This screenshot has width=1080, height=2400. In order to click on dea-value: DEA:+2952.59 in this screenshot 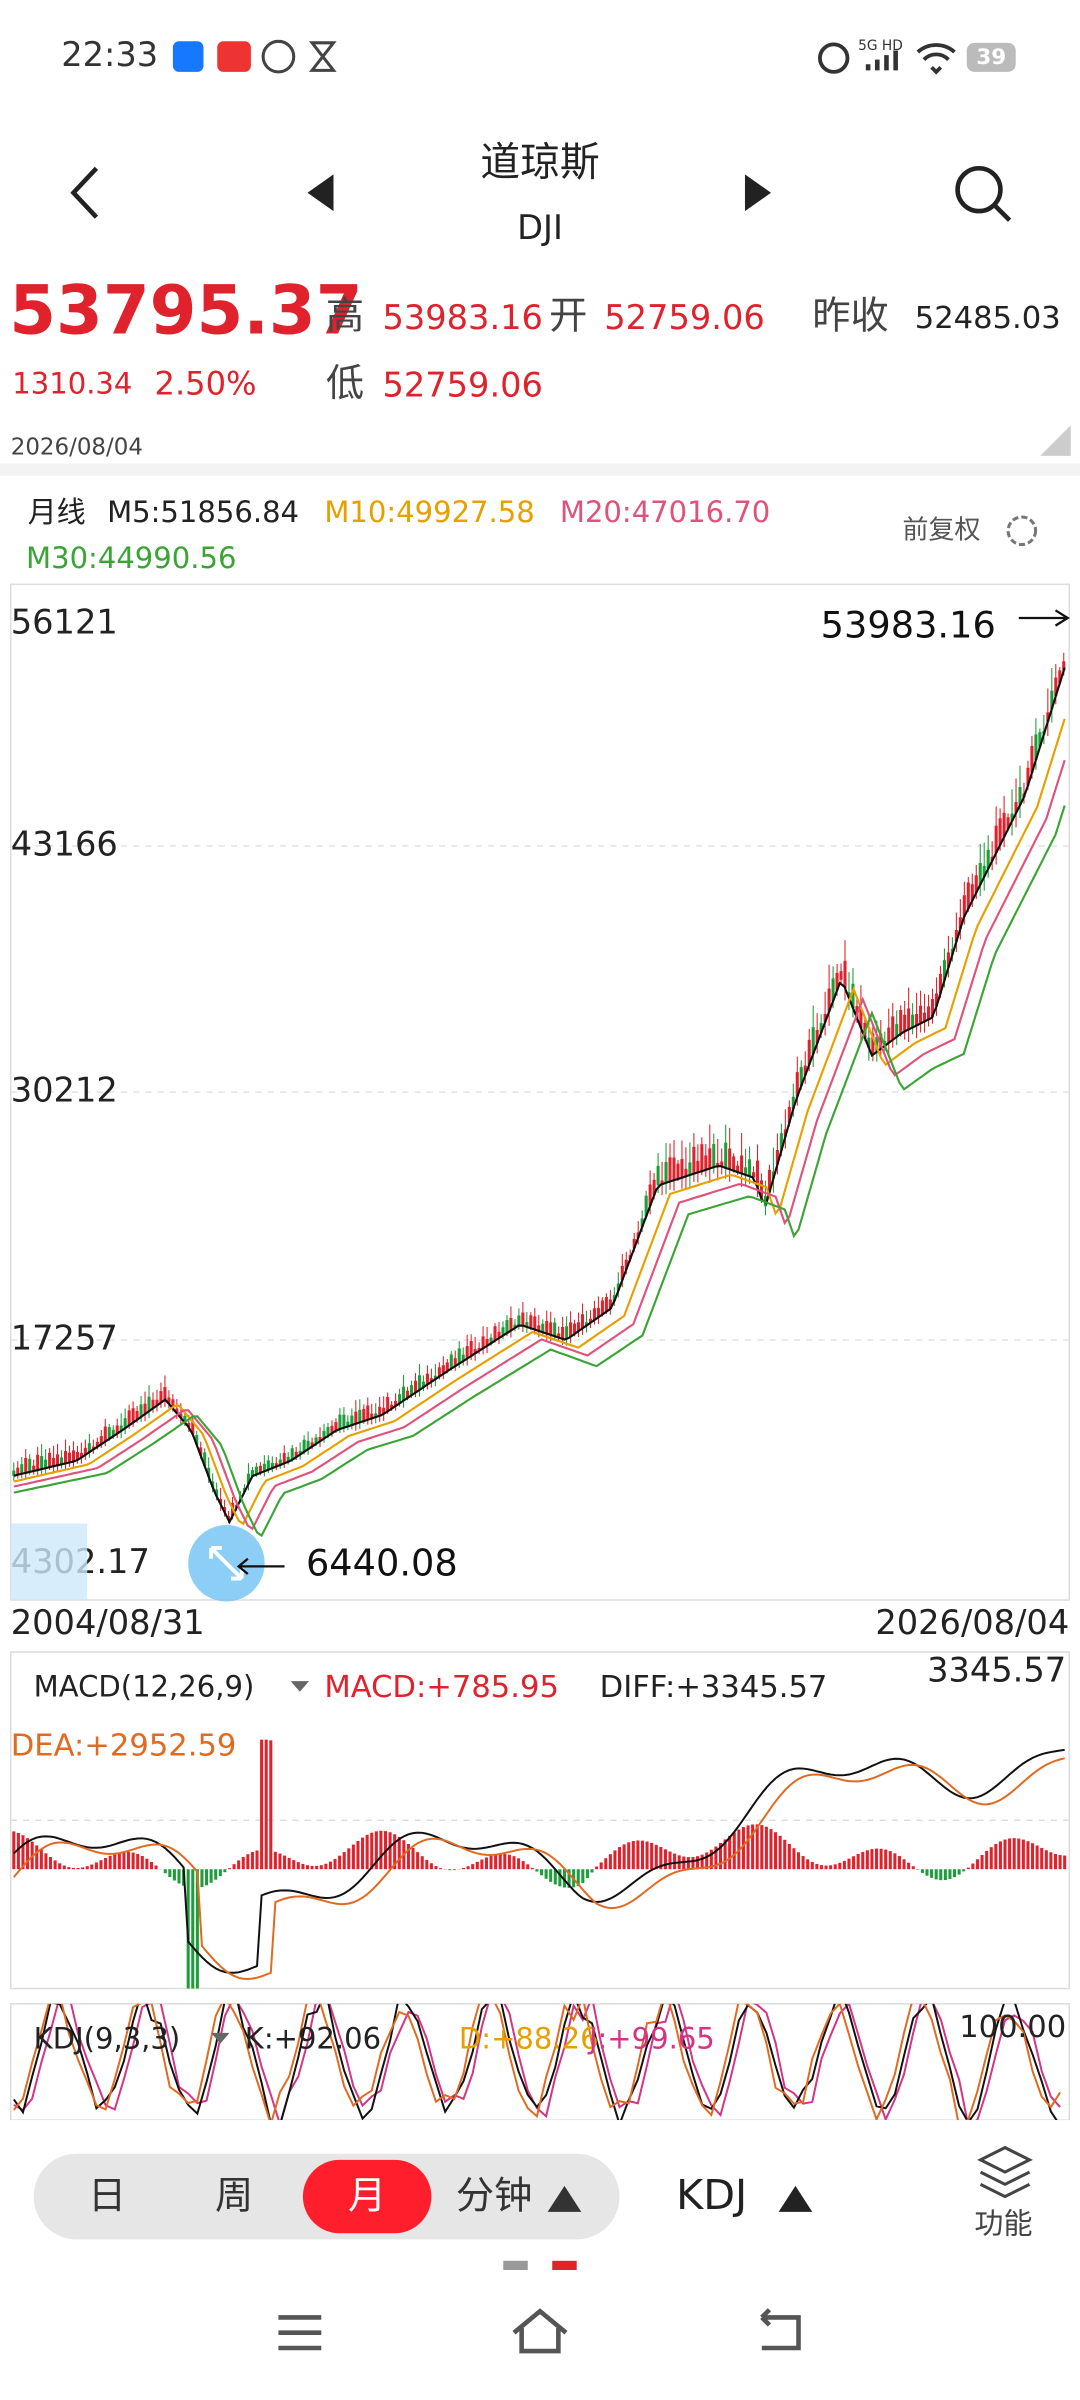, I will do `click(124, 1745)`.